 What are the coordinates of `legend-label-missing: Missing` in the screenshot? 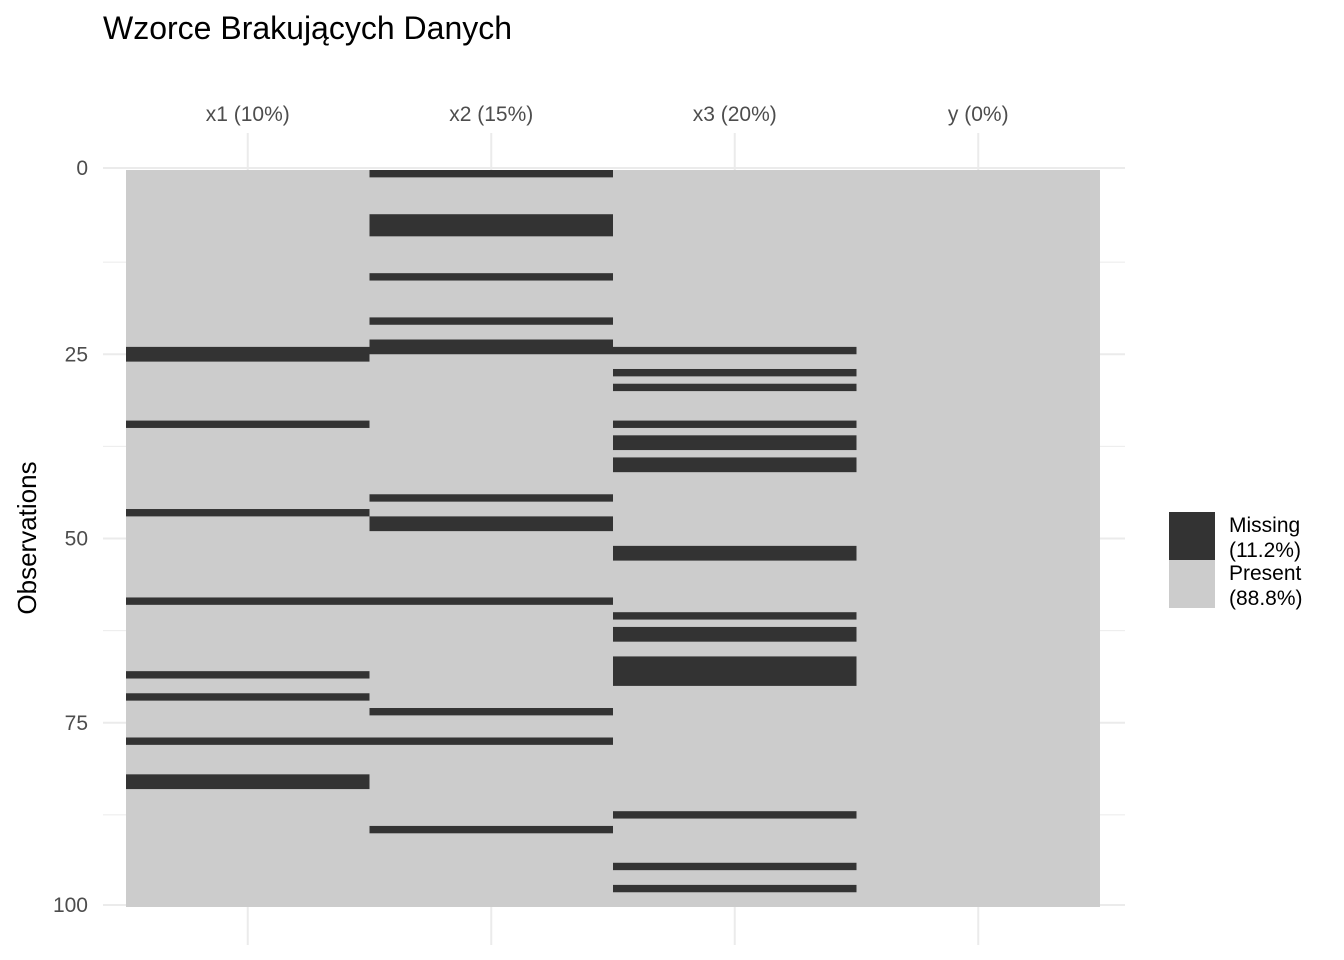 It's located at (1264, 525).